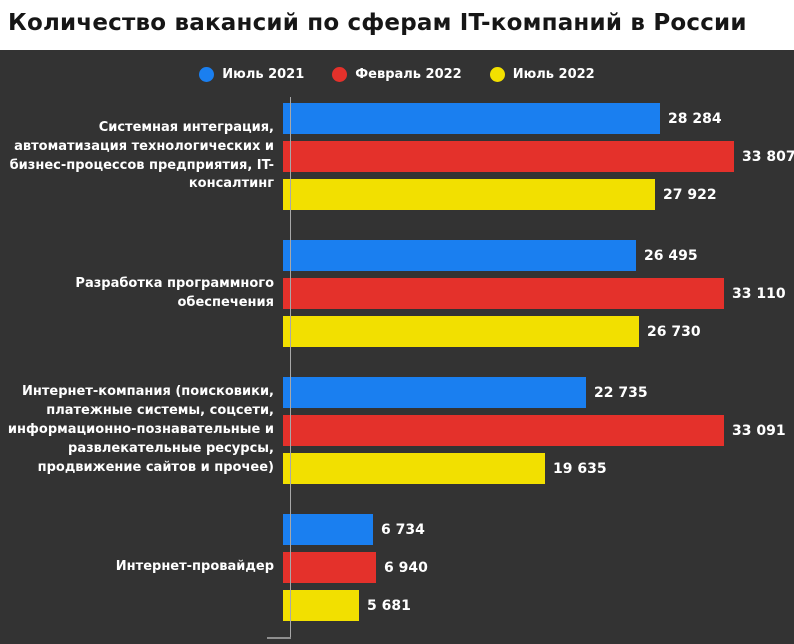  I want to click on legend: Июль 2021 Февраль 2022 Июль 2022, so click(397, 72).